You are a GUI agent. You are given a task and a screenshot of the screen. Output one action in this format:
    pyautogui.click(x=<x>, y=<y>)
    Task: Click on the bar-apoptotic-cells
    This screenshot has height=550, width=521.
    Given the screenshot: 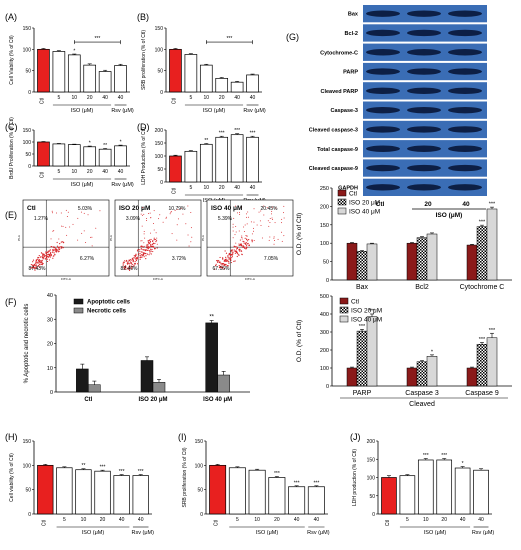 What is the action you would take?
    pyautogui.click(x=147, y=376)
    